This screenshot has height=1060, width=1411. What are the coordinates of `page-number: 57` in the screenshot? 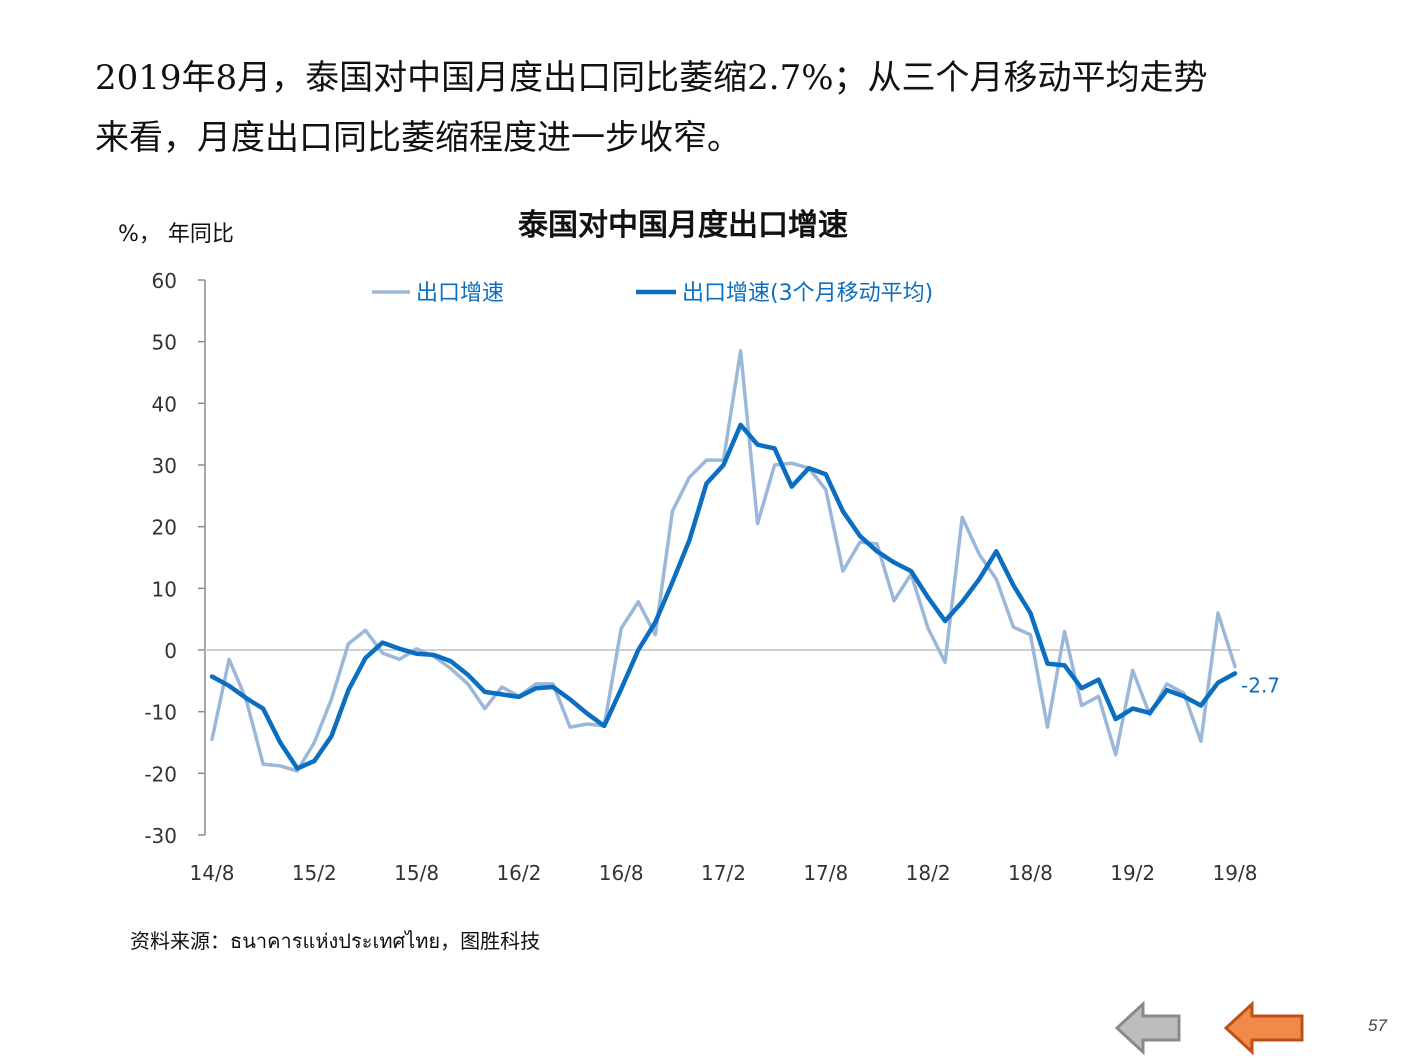 It's located at (1377, 1025).